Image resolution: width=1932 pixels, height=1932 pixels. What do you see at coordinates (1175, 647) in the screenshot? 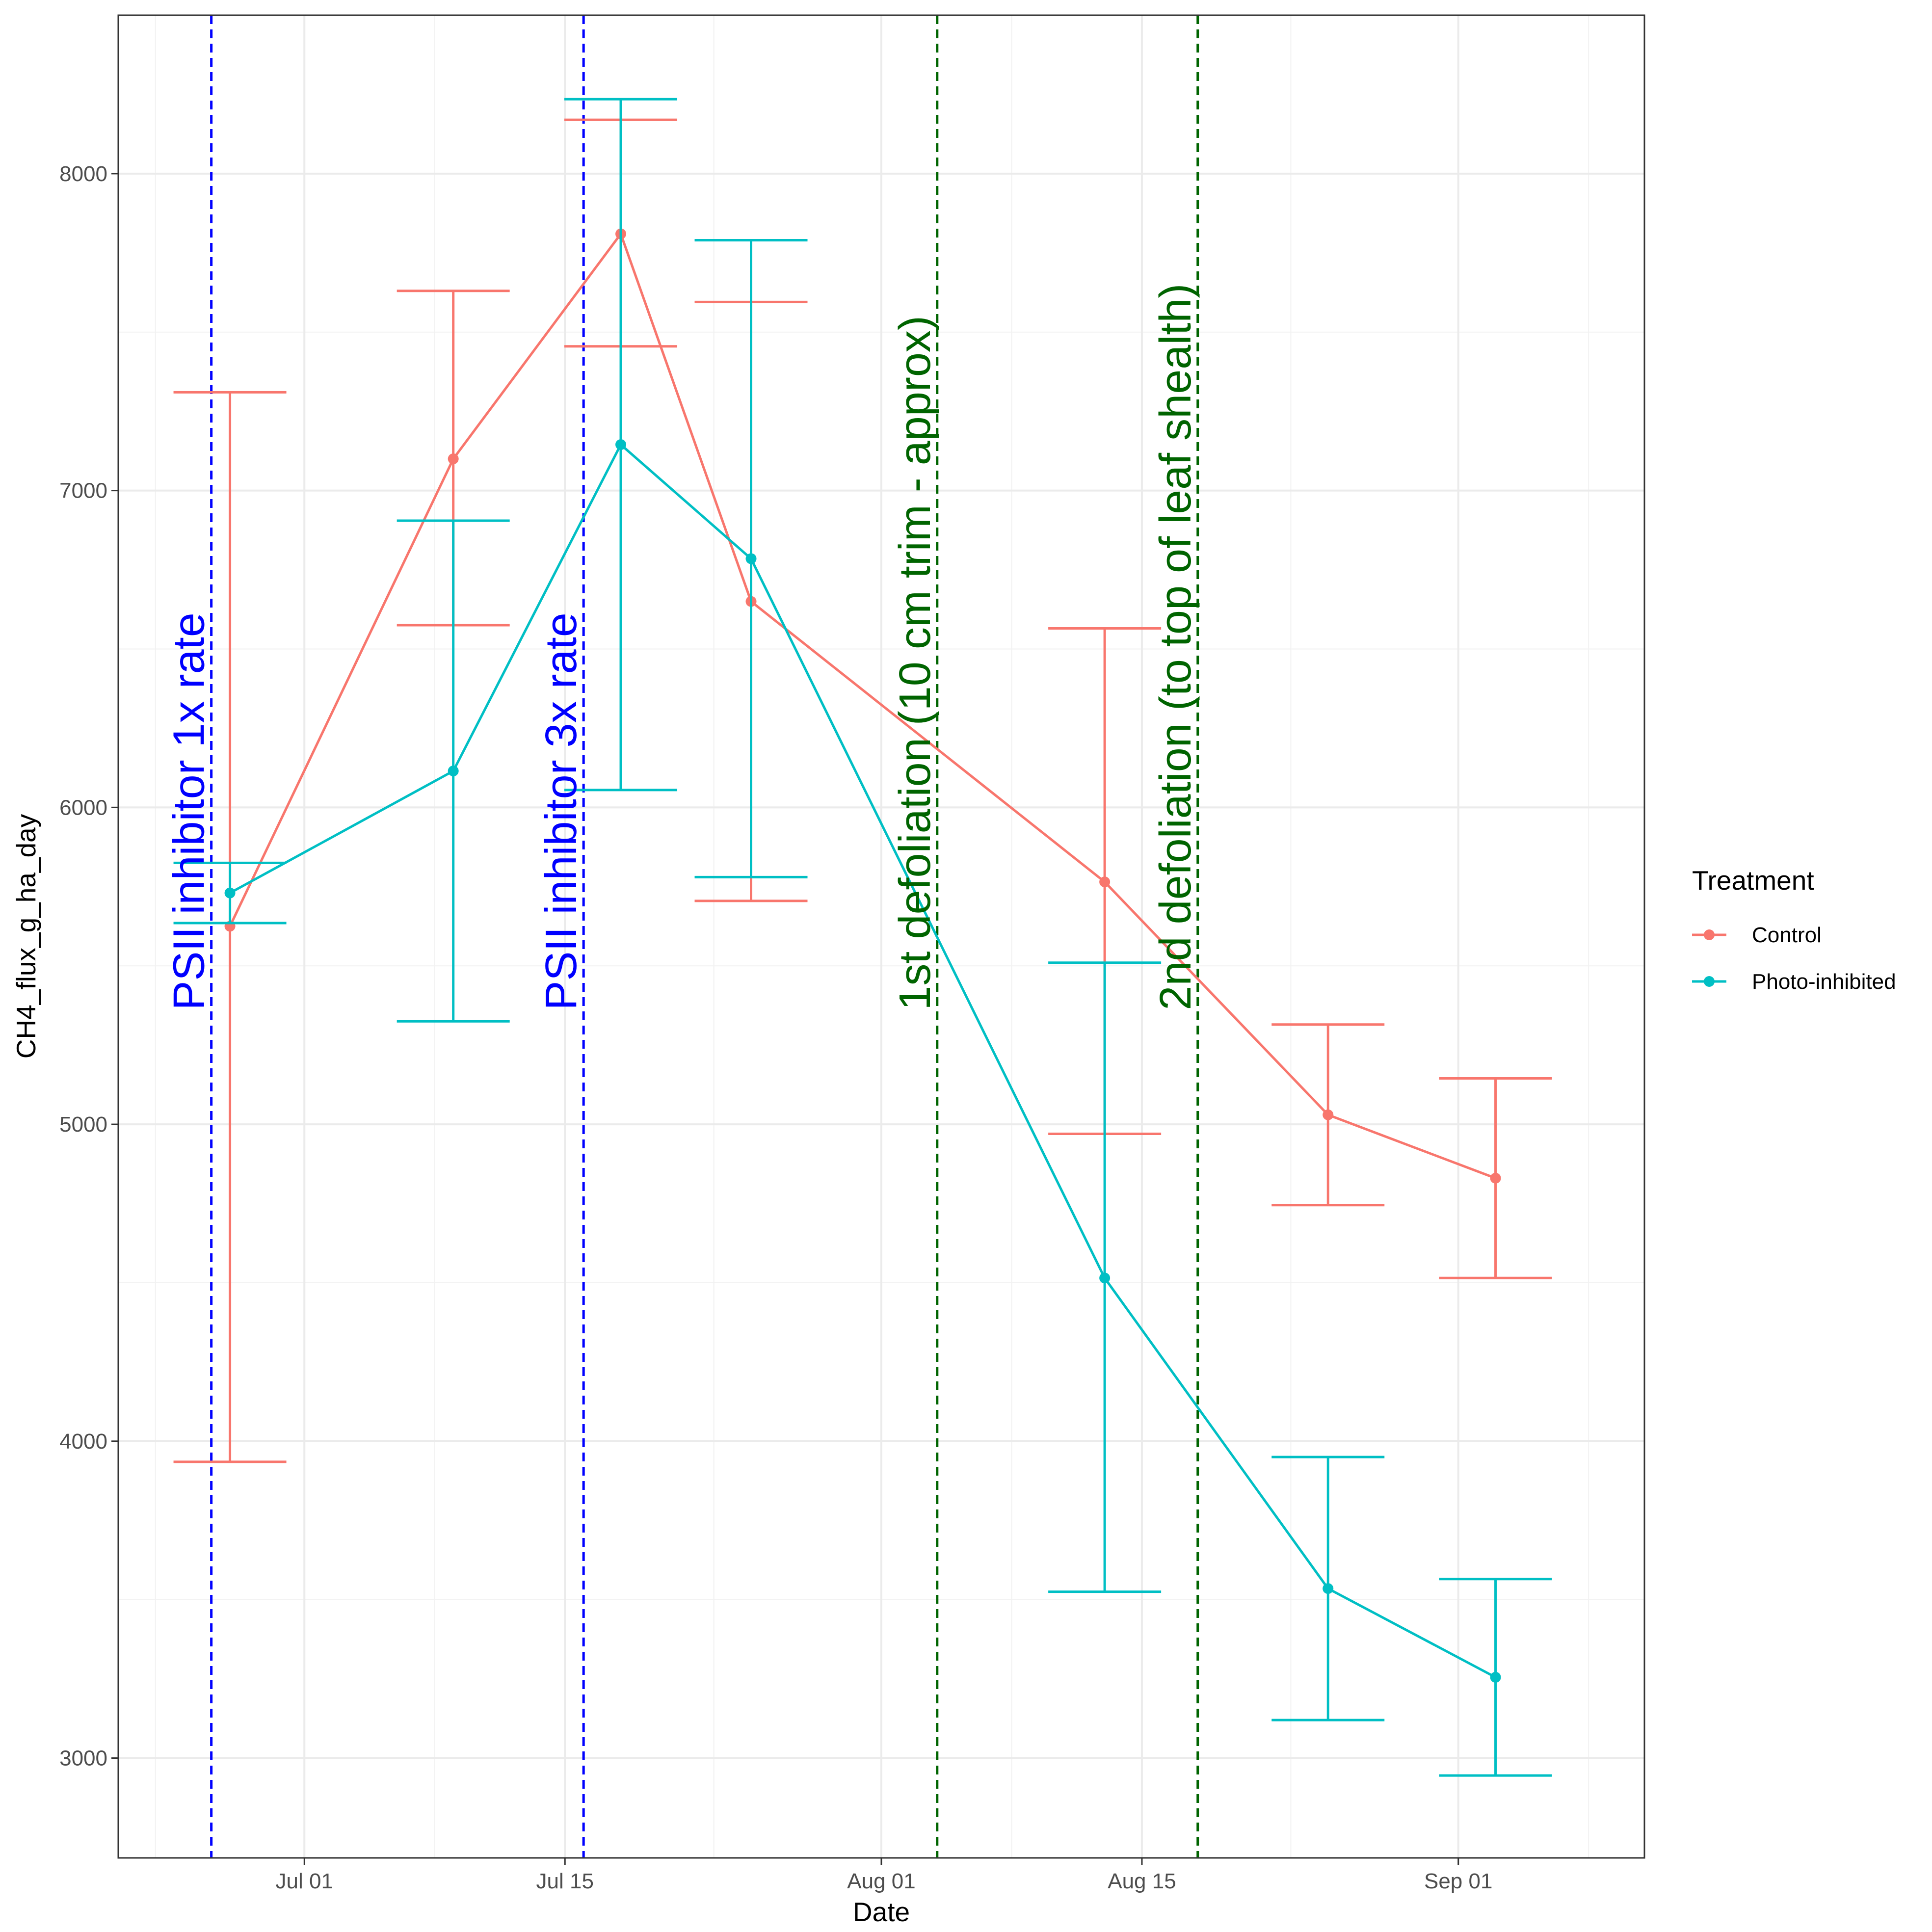
I see `annotation-label: 2nd defoliation (to top of leaf shealth)` at bounding box center [1175, 647].